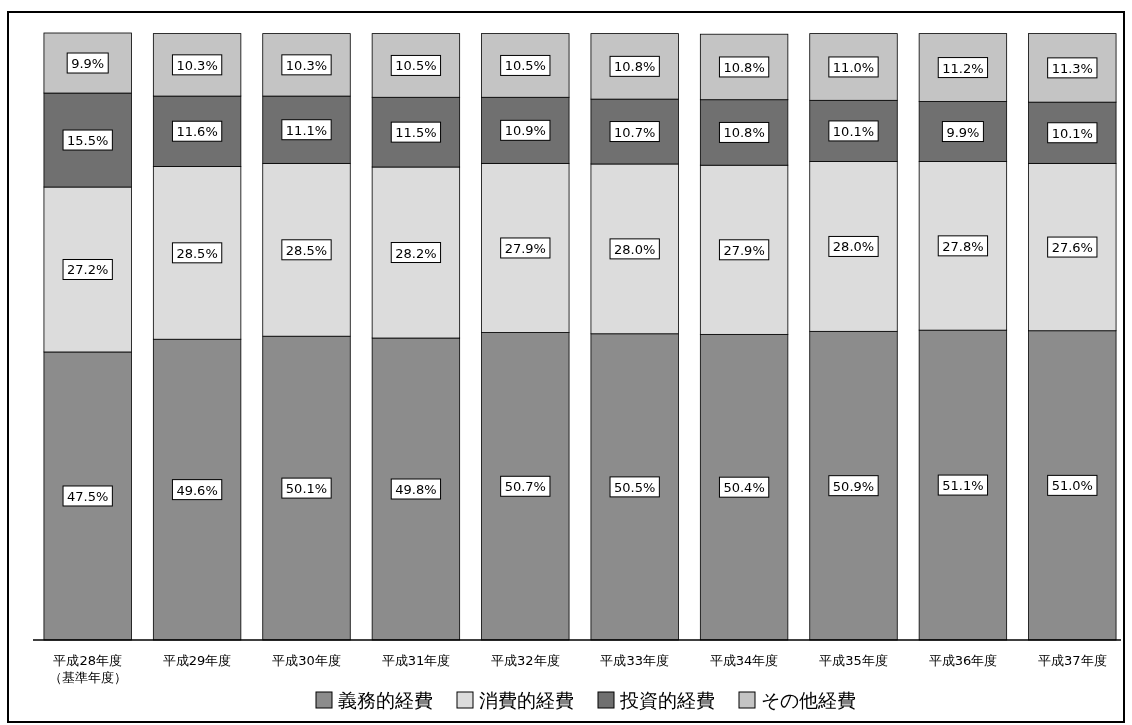  I want to click on data-label: 11.0%, so click(853, 67).